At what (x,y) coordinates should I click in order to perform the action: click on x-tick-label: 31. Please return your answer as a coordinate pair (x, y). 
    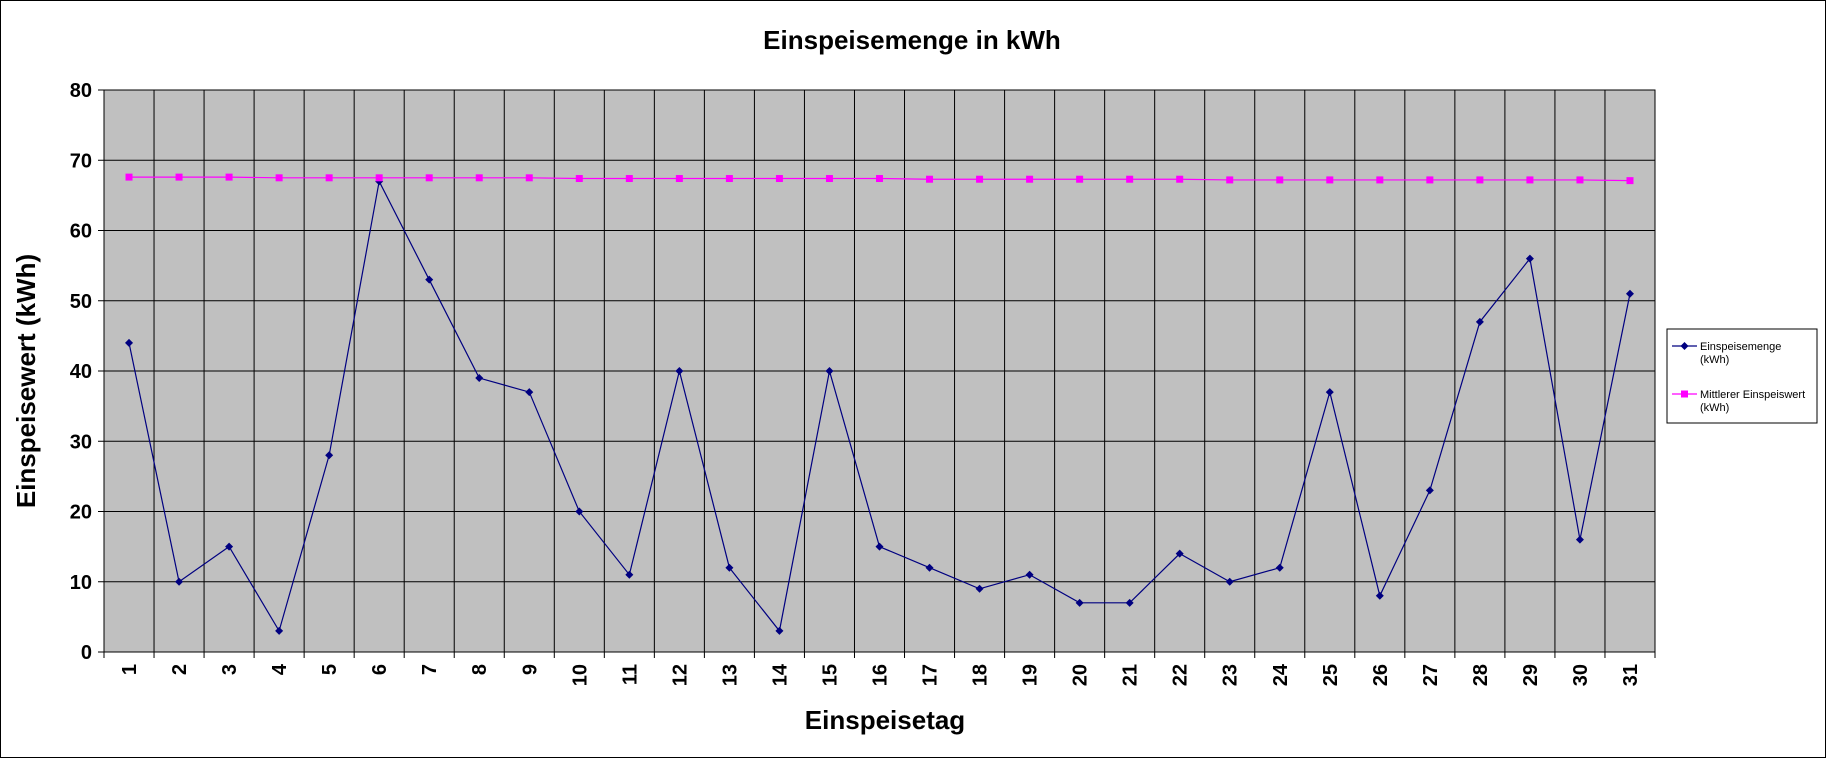
    Looking at the image, I should click on (1631, 675).